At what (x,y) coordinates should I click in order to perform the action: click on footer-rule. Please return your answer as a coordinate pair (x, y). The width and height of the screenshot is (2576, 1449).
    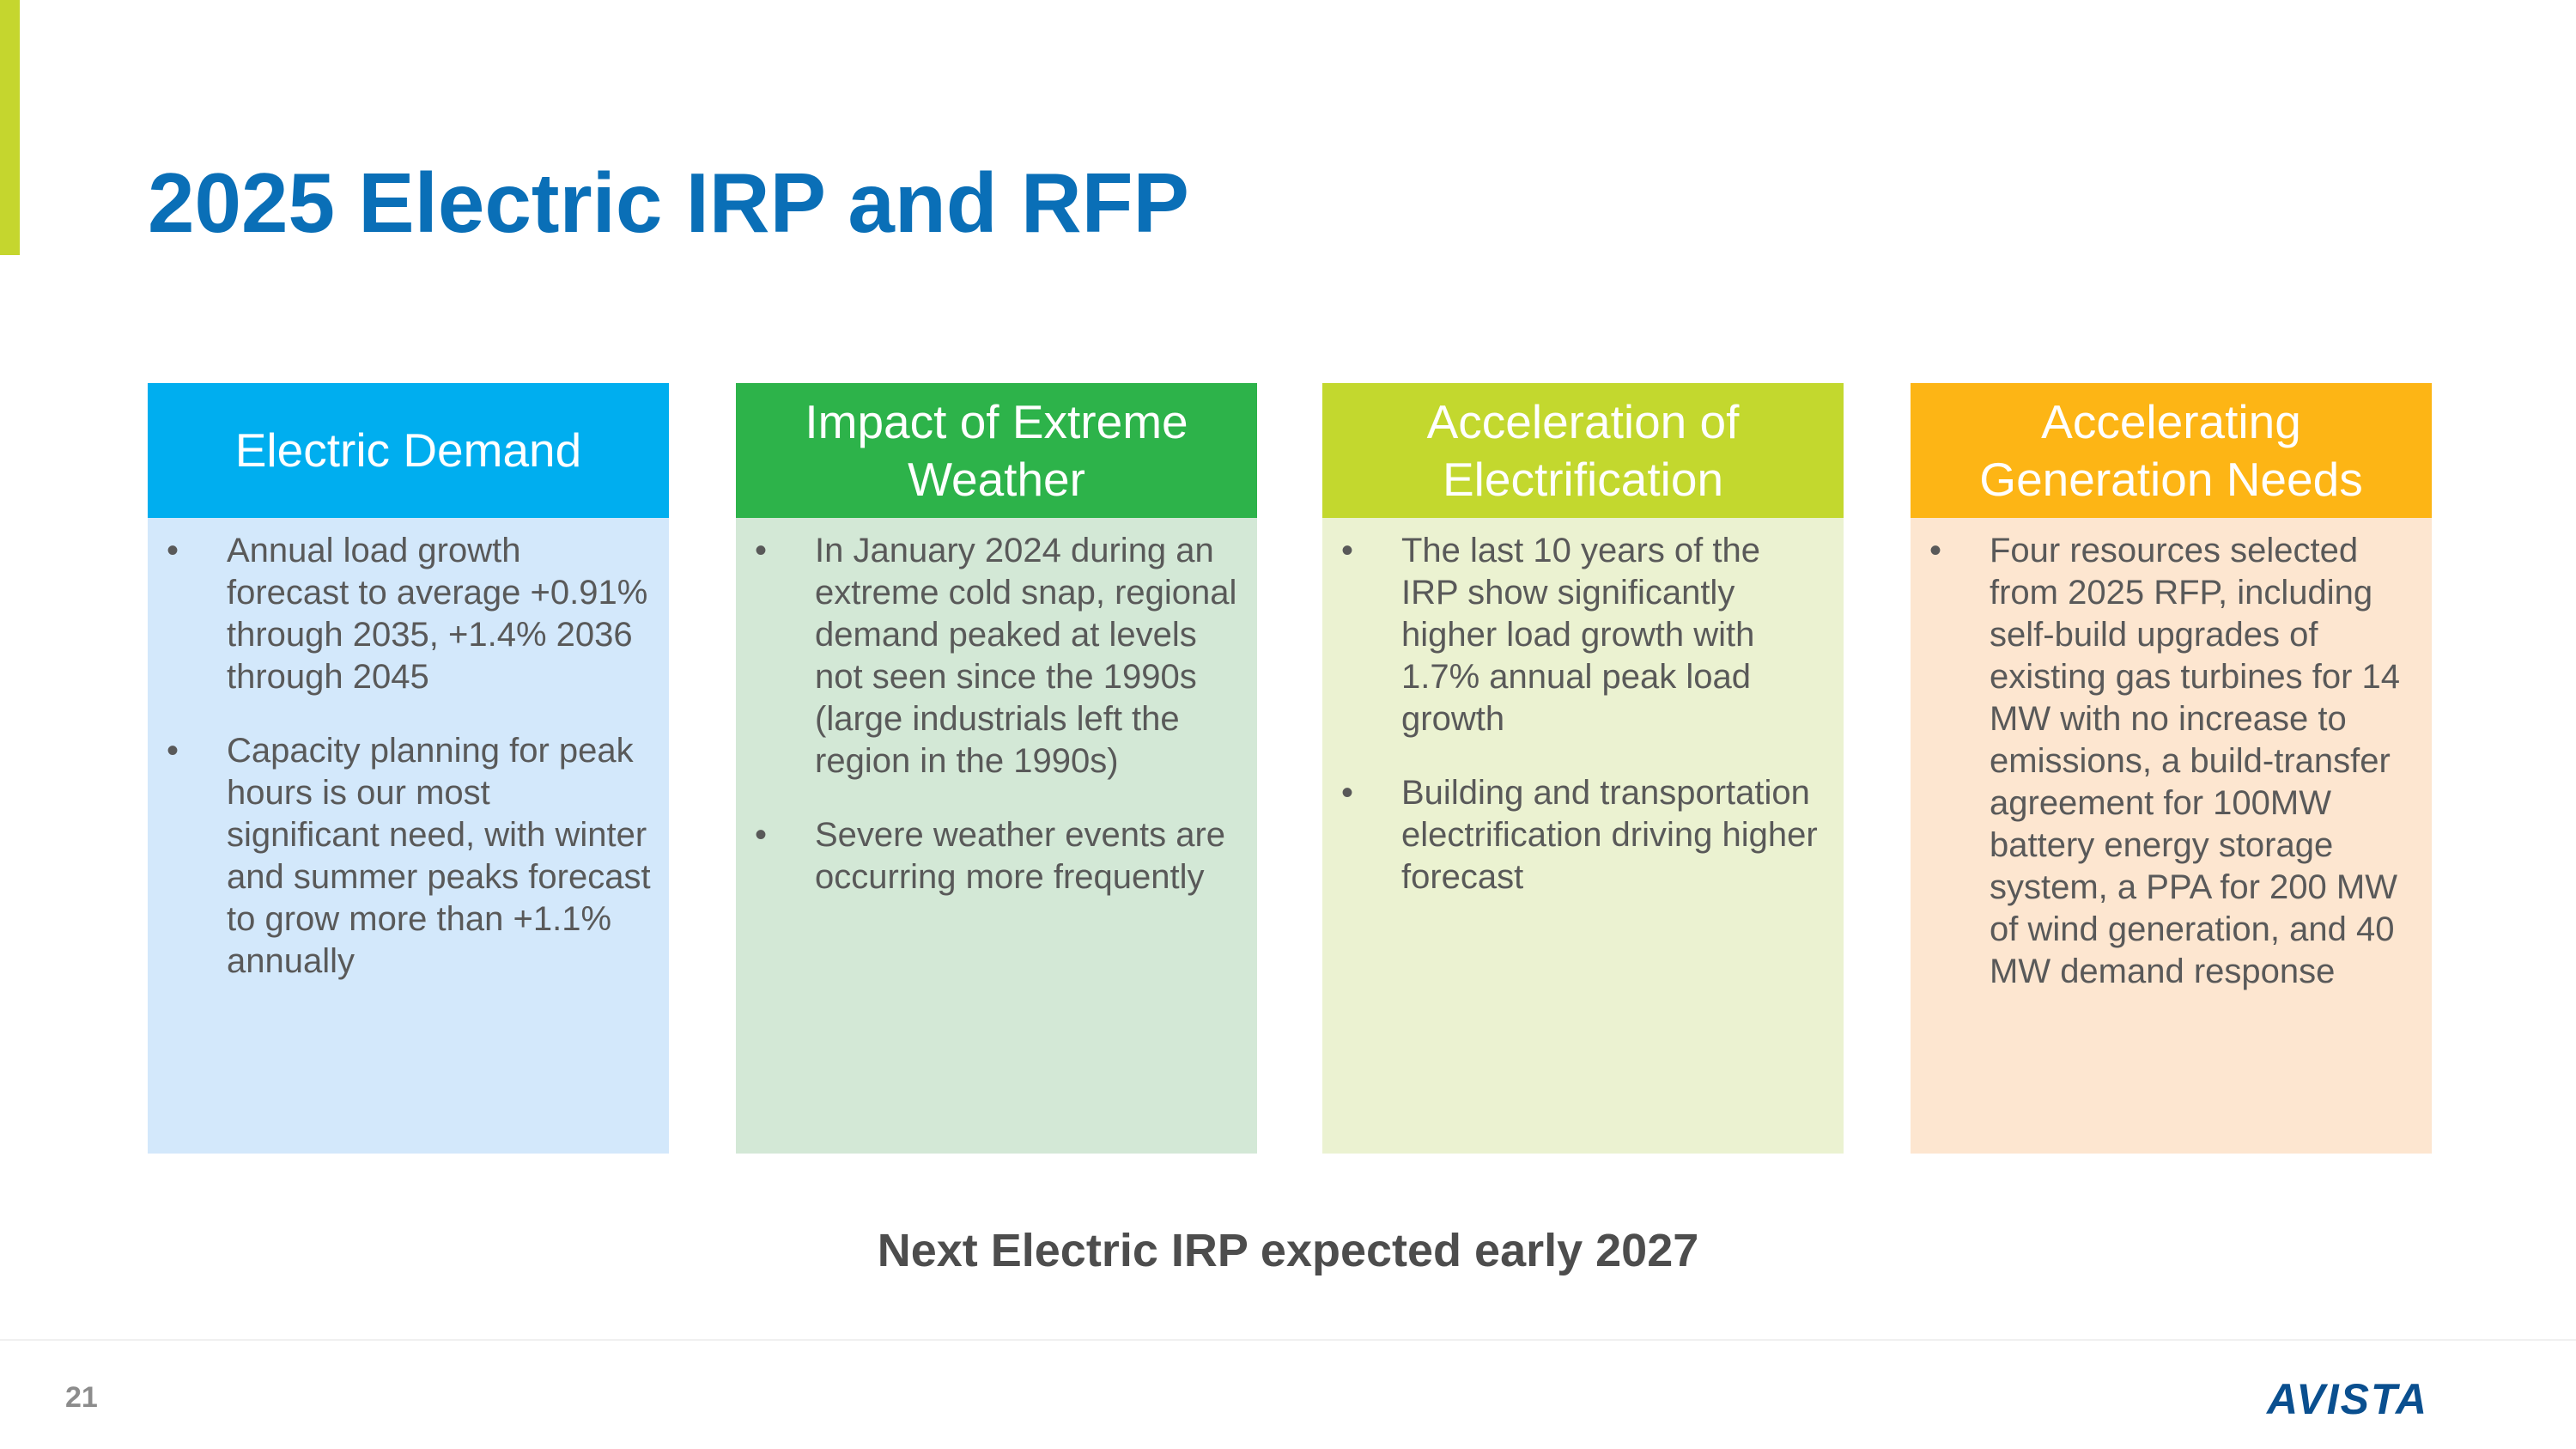
    Looking at the image, I should click on (1288, 1340).